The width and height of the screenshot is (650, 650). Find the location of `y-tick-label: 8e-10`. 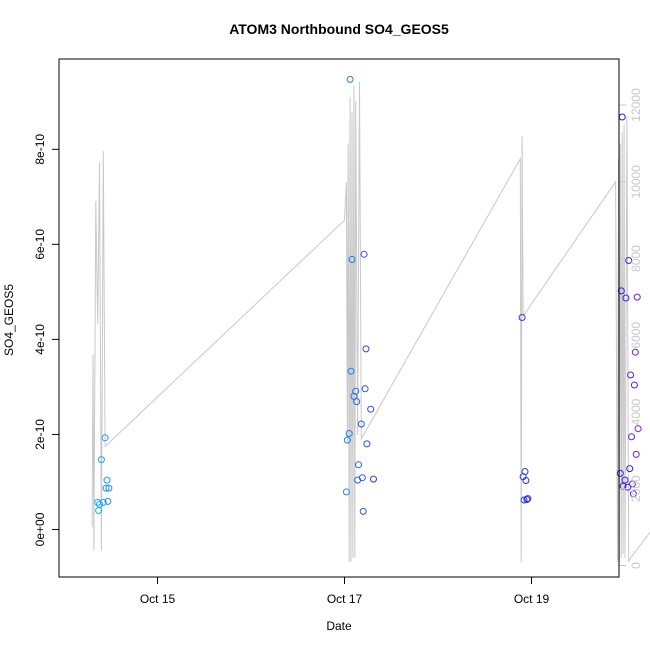

y-tick-label: 8e-10 is located at coordinates (40, 149).